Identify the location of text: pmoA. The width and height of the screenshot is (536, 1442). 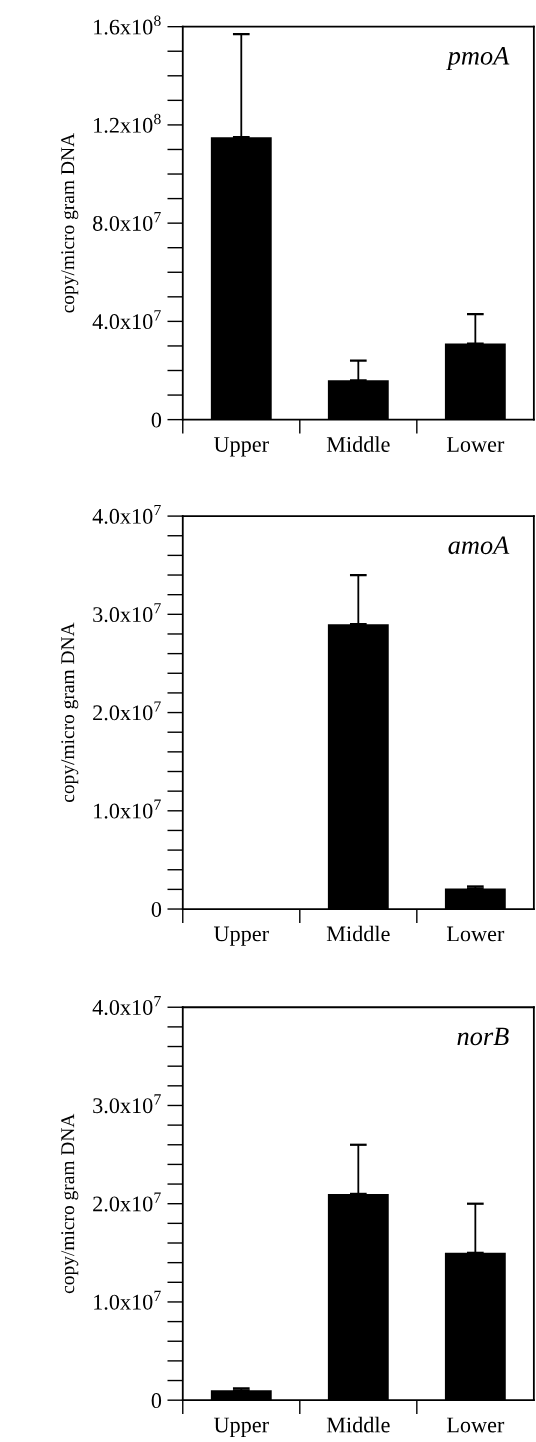
(478, 59).